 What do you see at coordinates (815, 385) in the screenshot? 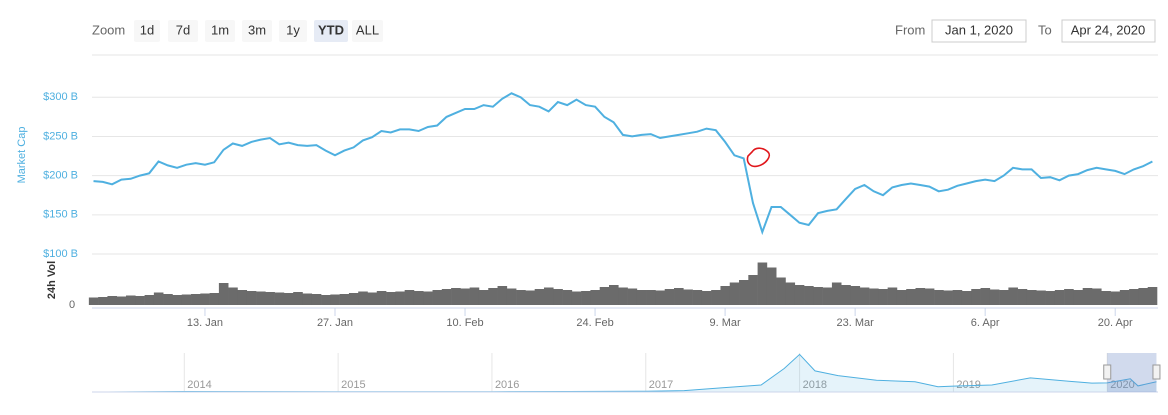
I see `navigator-tick-label: 2018` at bounding box center [815, 385].